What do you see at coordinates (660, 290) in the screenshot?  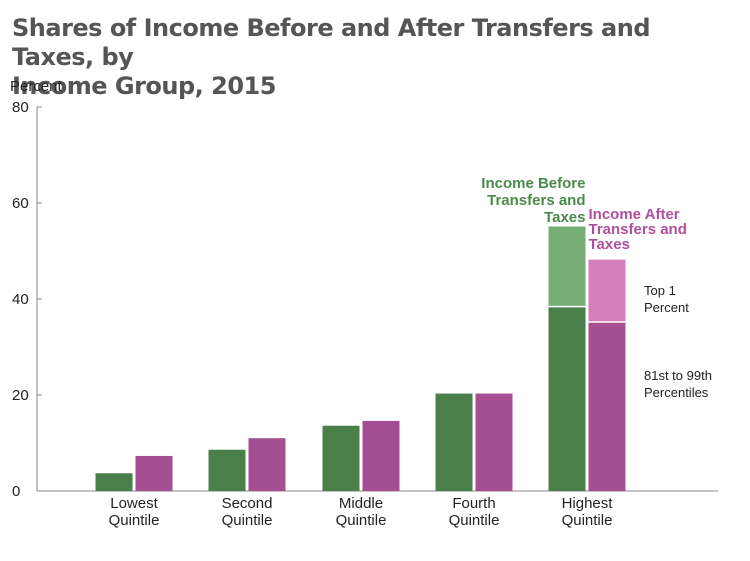 I see `annotation-top-1-percent: Top 1` at bounding box center [660, 290].